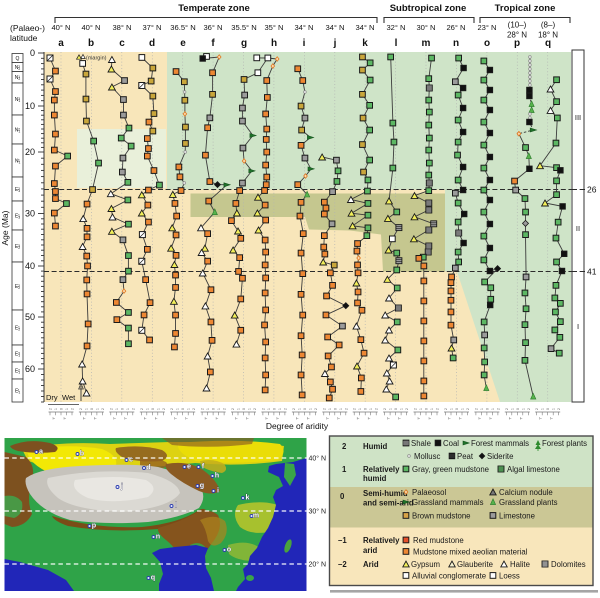  I want to click on svg-text: Q, so click(18, 59).